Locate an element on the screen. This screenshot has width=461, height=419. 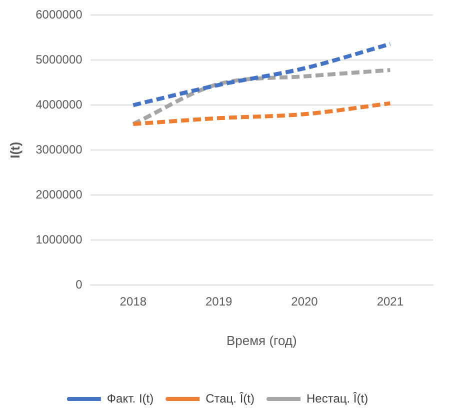
y-tick-label: 2000000 is located at coordinates (59, 194).